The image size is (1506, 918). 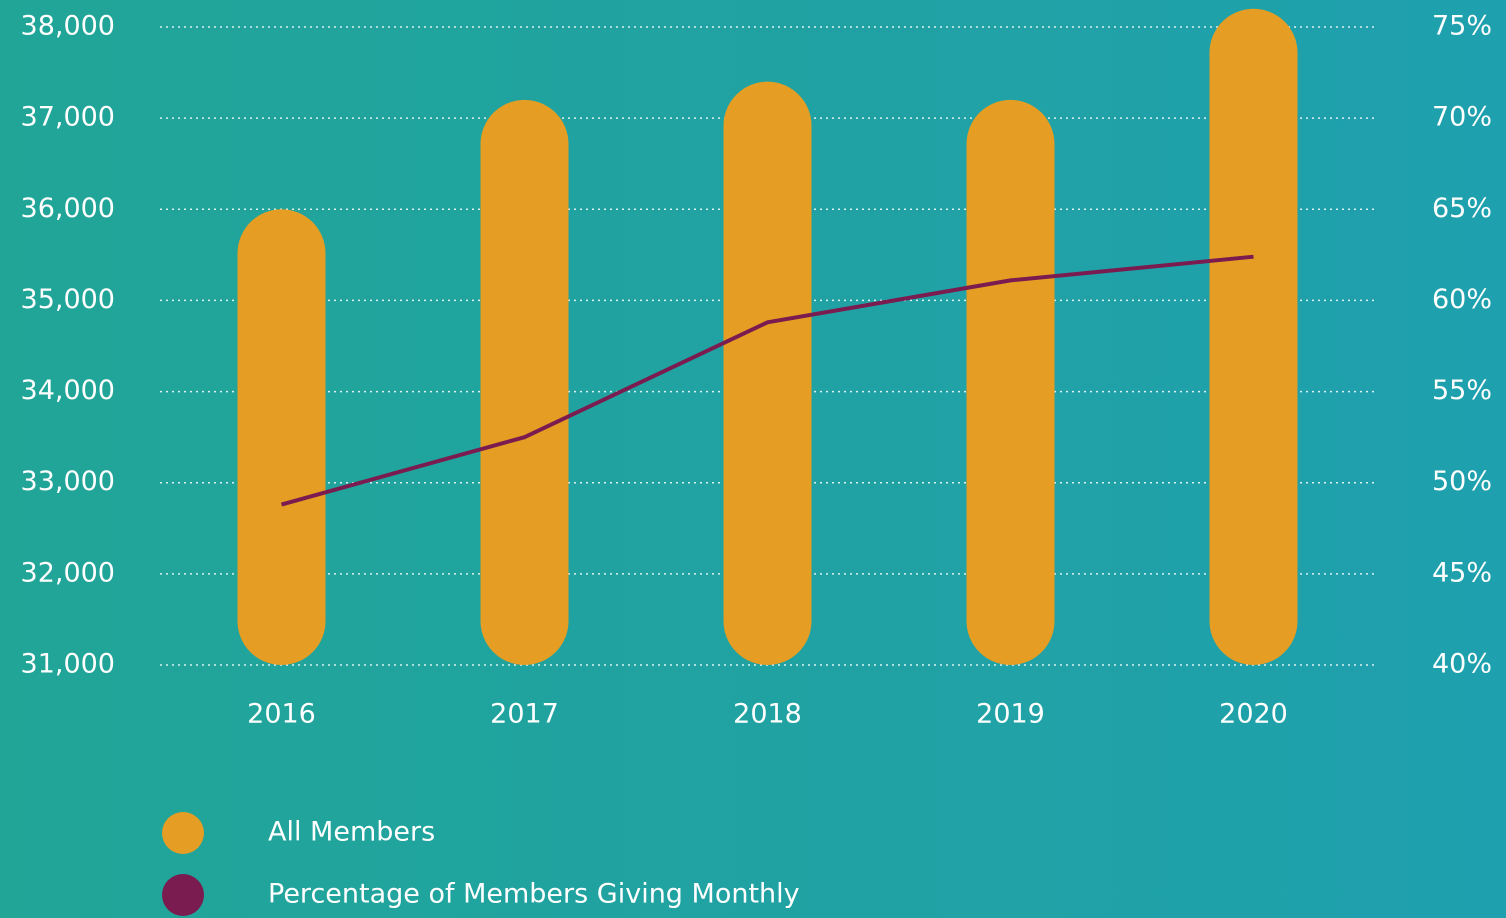 What do you see at coordinates (68, 299) in the screenshot?
I see `y-tick-label: 35,000` at bounding box center [68, 299].